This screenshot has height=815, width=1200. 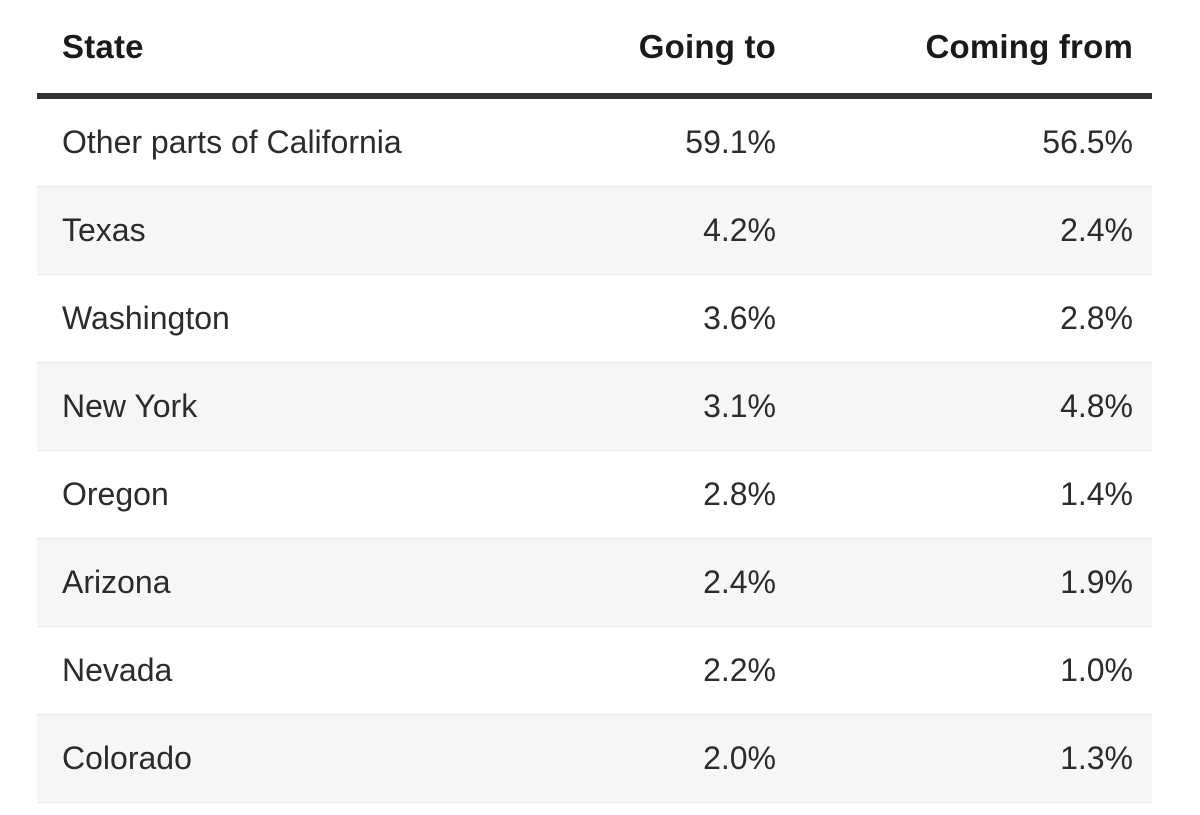 I want to click on going-to-cell: 2.0%, so click(x=636, y=759).